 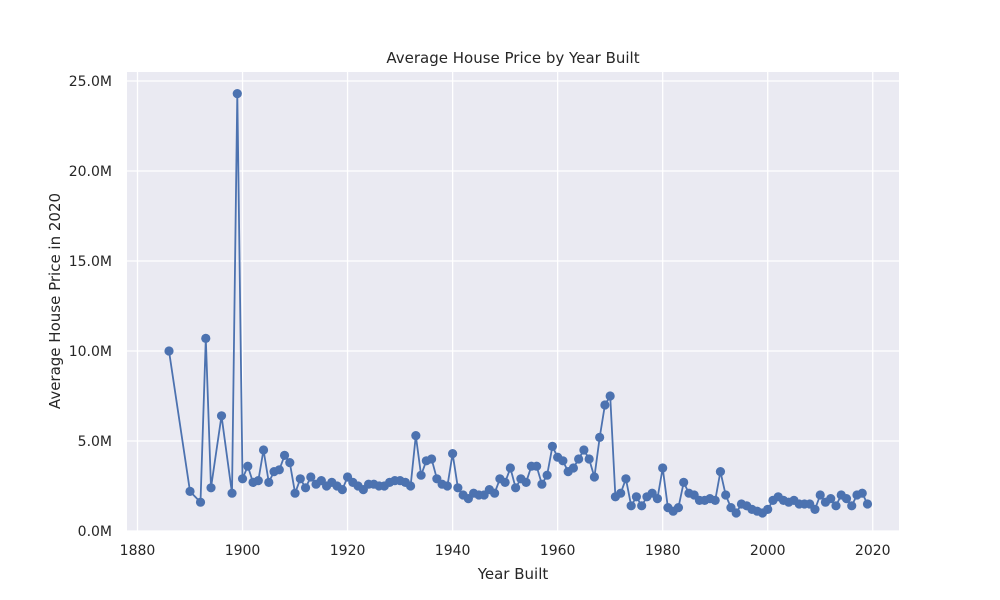 What do you see at coordinates (513, 574) in the screenshot?
I see `x-axis-label: Year Built` at bounding box center [513, 574].